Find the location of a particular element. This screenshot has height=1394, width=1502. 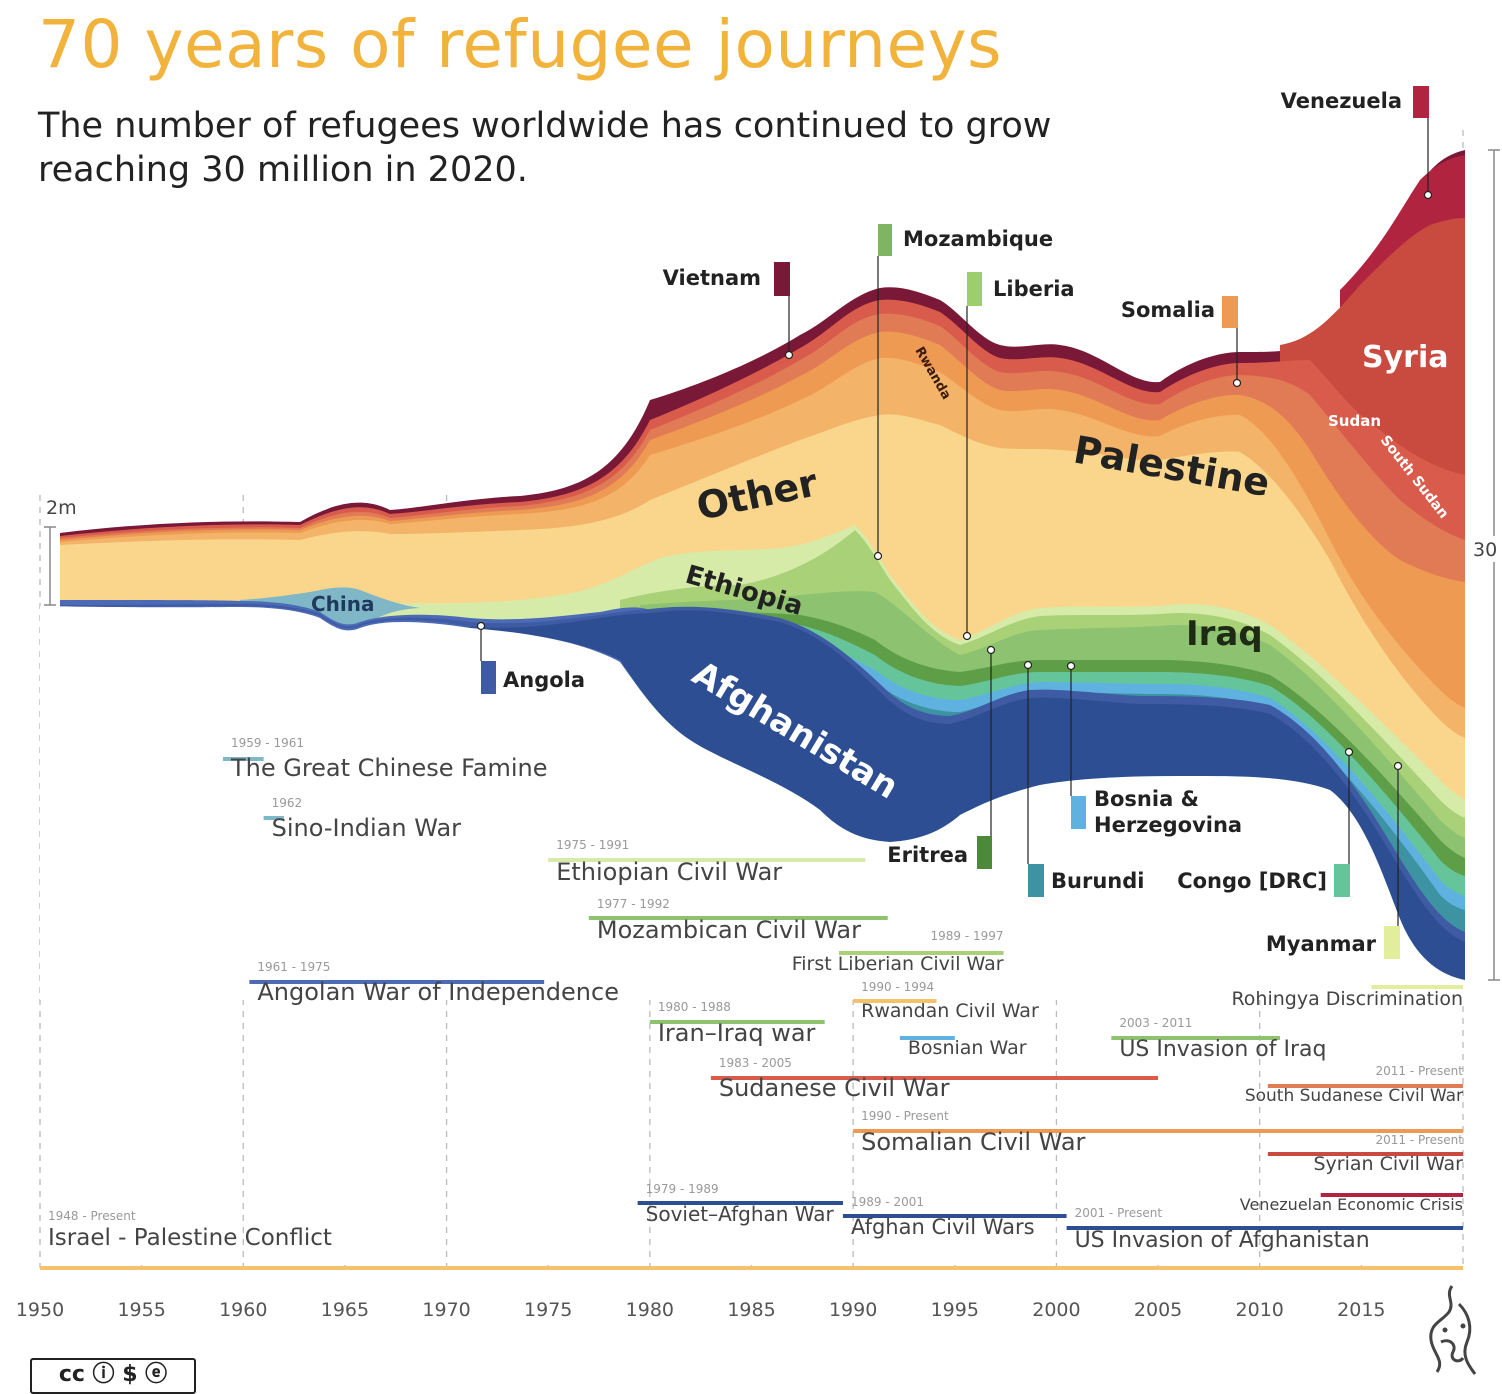

conflict-name: Bosnian War is located at coordinates (967, 1048).